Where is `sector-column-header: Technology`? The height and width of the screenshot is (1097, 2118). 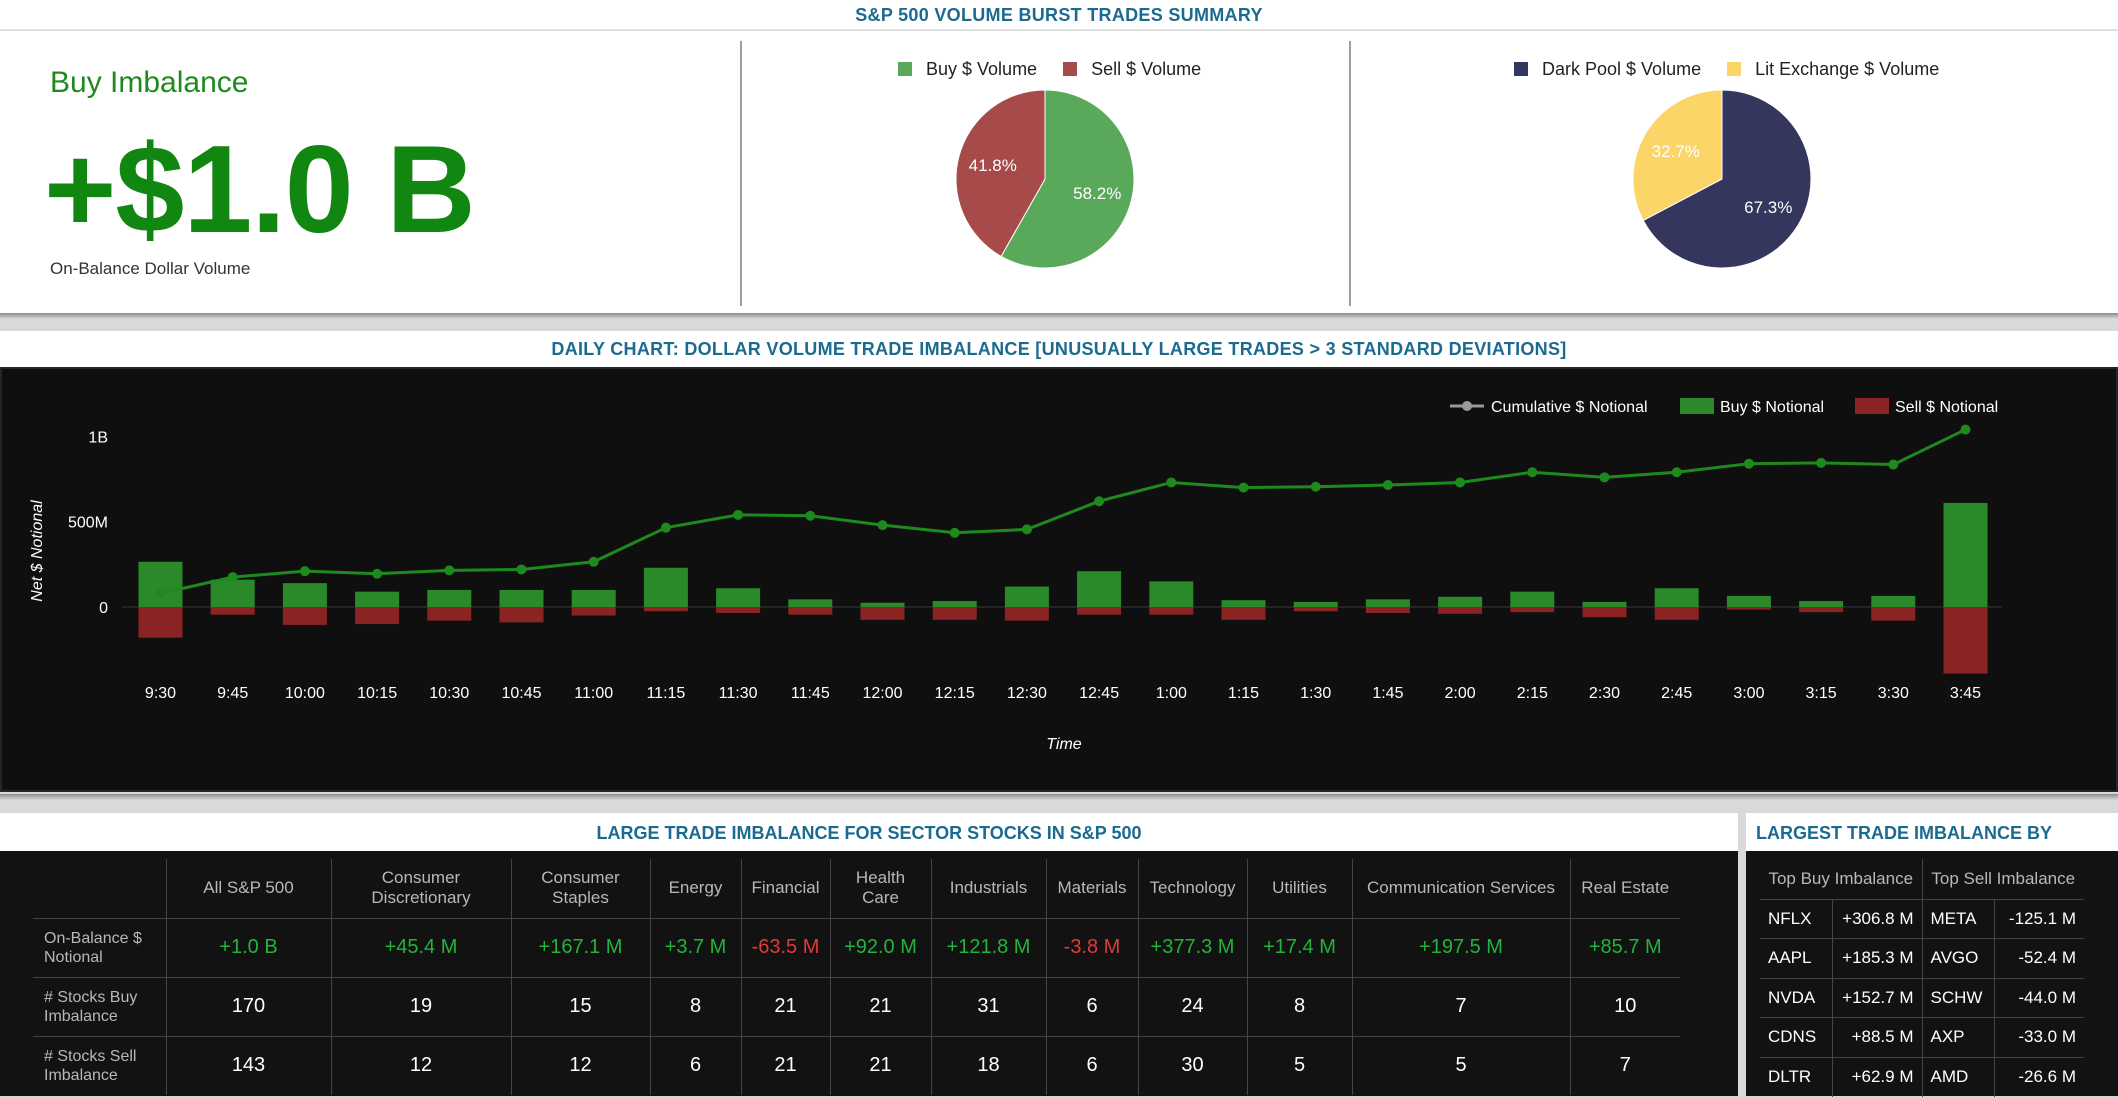
sector-column-header: Technology is located at coordinates (1192, 888).